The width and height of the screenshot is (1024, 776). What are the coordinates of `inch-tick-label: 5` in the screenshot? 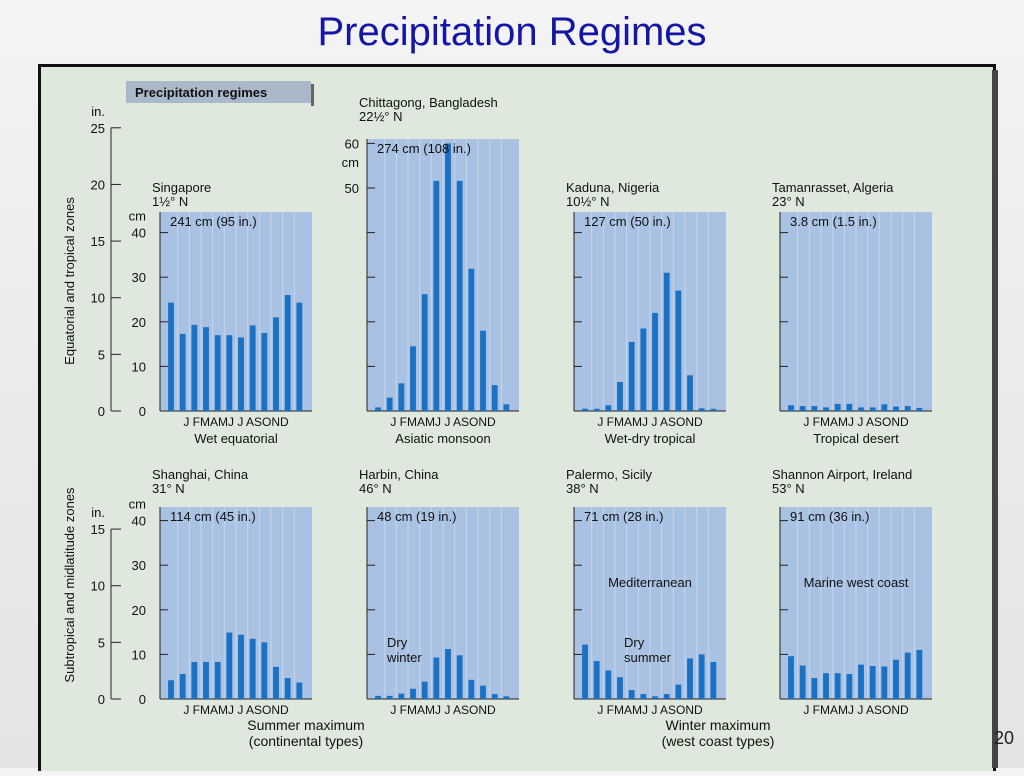 It's located at (101, 354).